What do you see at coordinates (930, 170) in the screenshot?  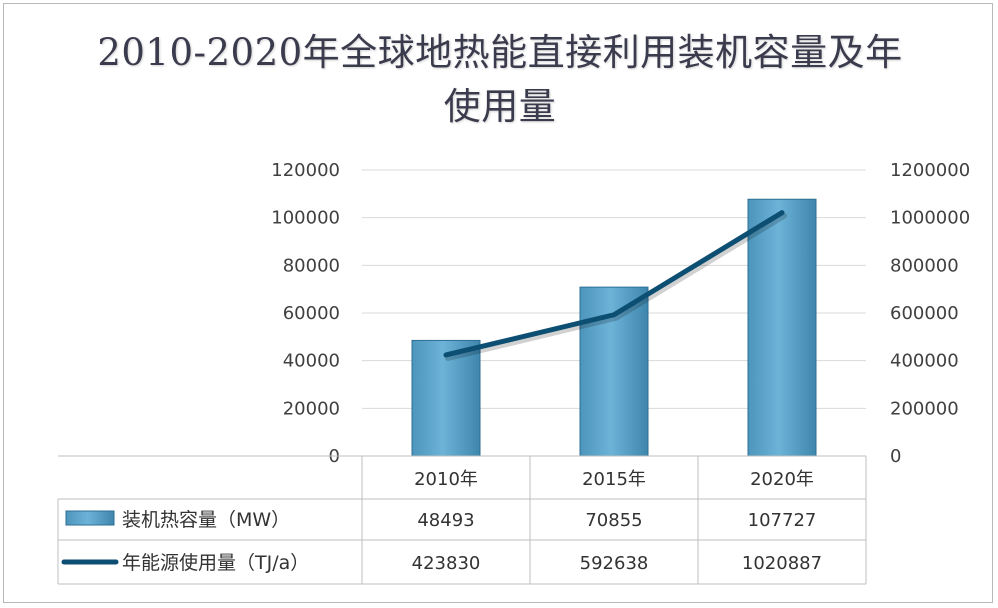 I see `right-tick-label: 1200000` at bounding box center [930, 170].